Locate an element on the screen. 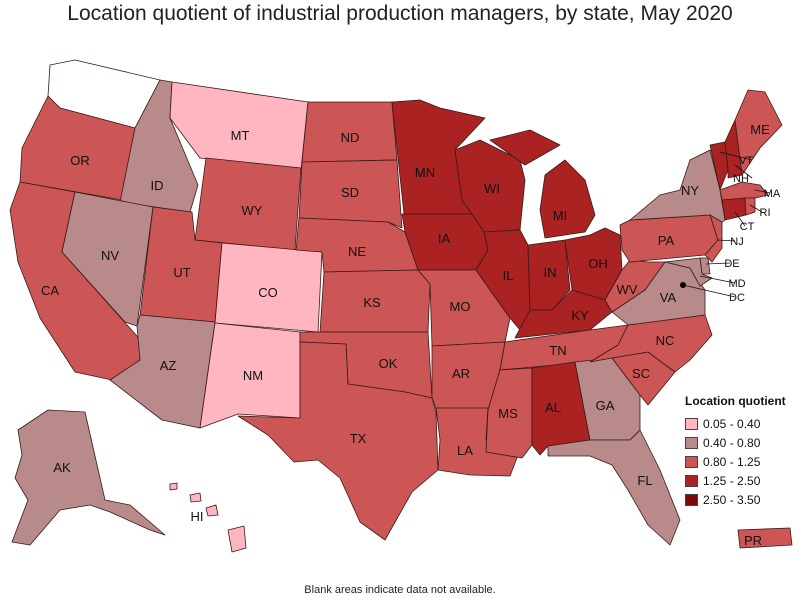 The width and height of the screenshot is (800, 605). label-me: ME is located at coordinates (760, 129).